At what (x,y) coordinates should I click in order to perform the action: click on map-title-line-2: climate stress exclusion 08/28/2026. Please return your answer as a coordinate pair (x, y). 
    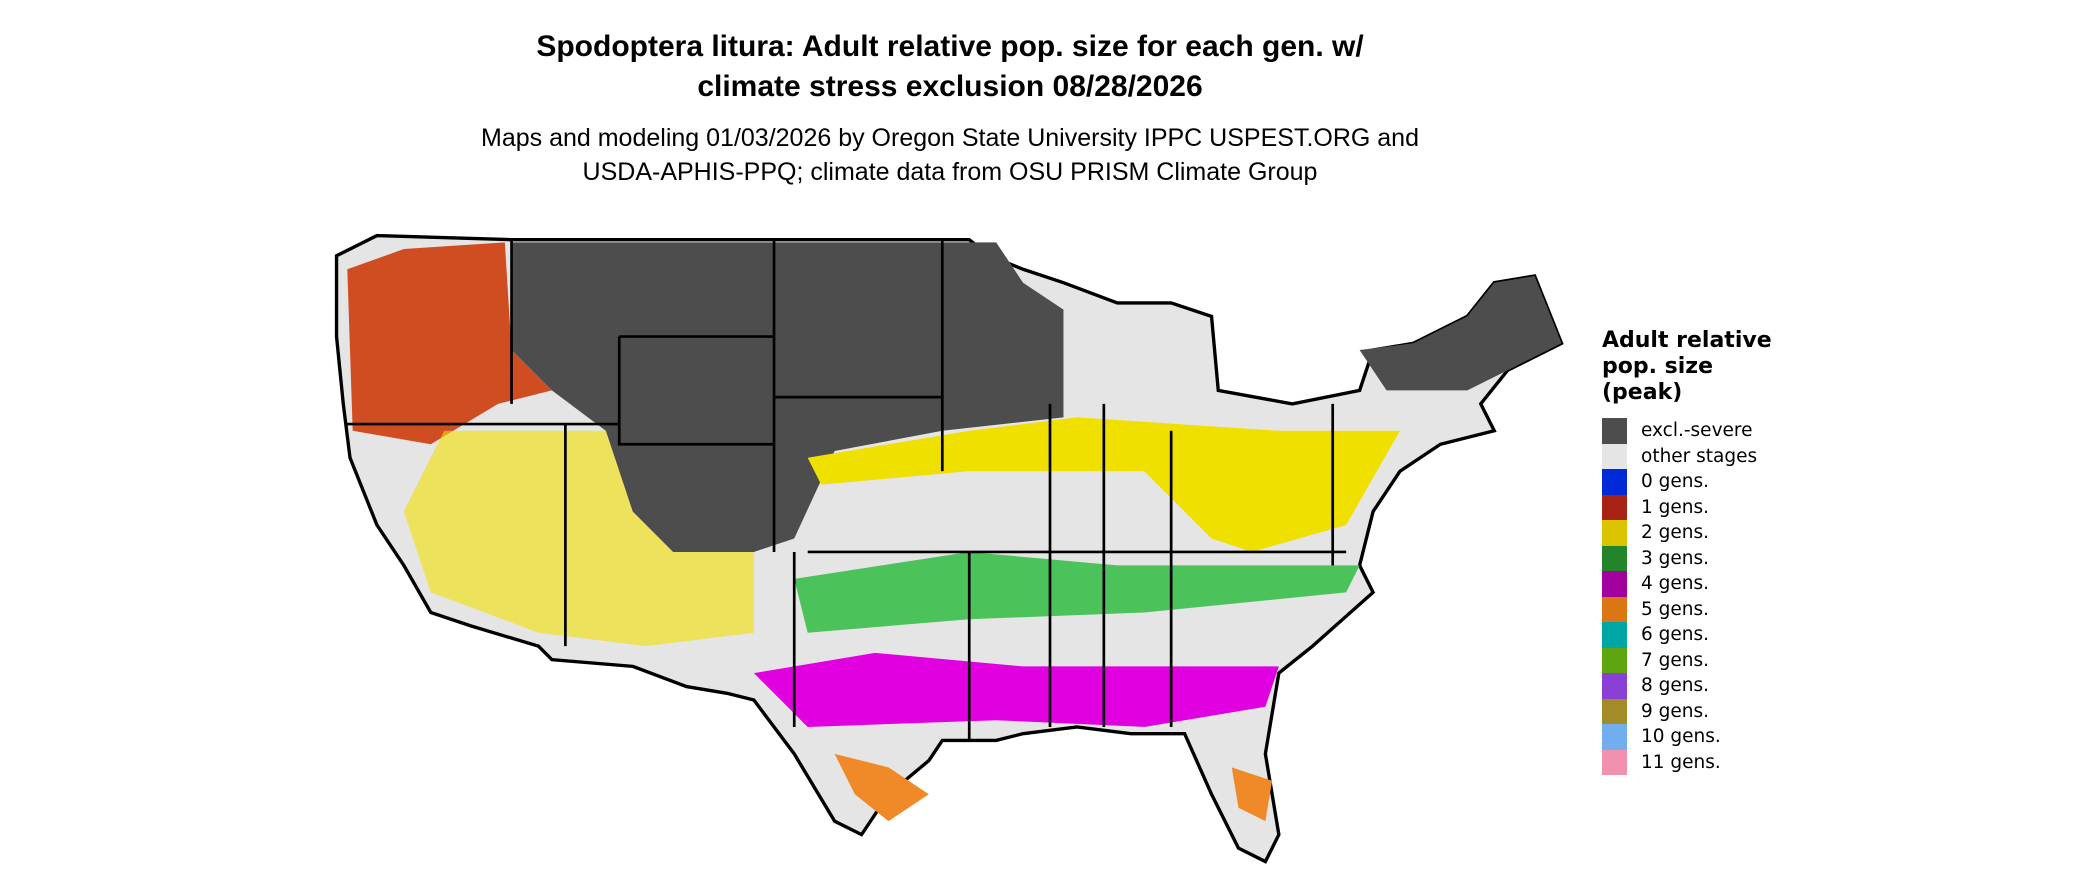
    Looking at the image, I should click on (950, 86).